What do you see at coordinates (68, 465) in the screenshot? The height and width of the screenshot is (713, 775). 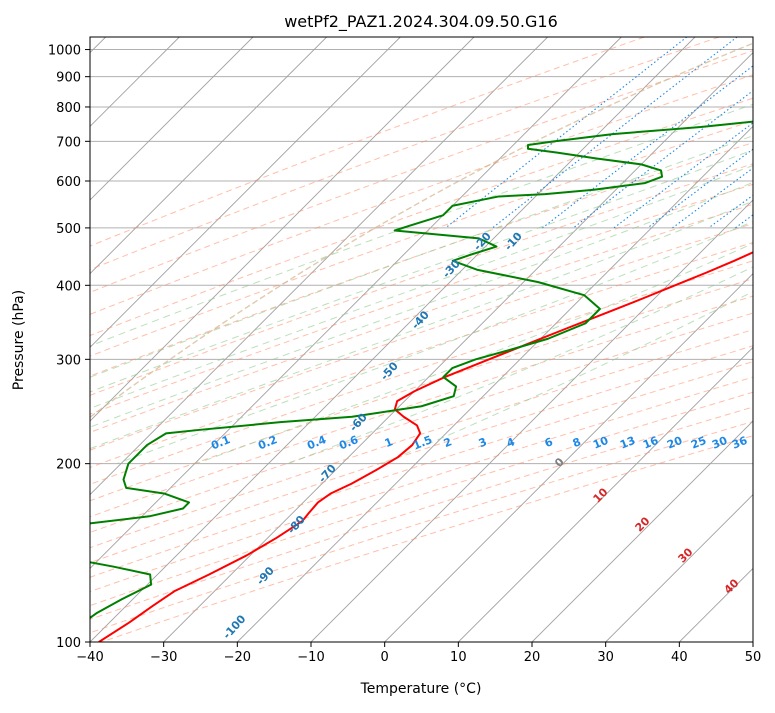 I see `y-tick-label: 200` at bounding box center [68, 465].